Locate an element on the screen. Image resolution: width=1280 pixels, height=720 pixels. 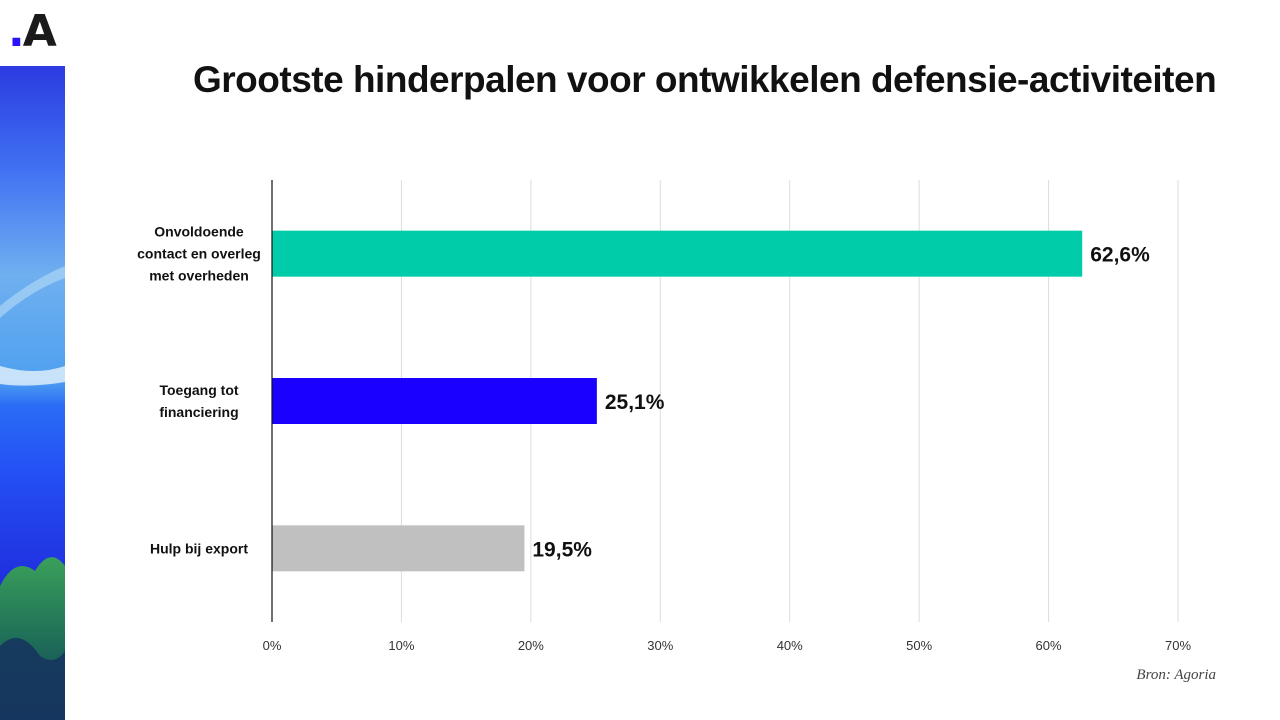
bar-value-label: 62,6% is located at coordinates (1120, 255).